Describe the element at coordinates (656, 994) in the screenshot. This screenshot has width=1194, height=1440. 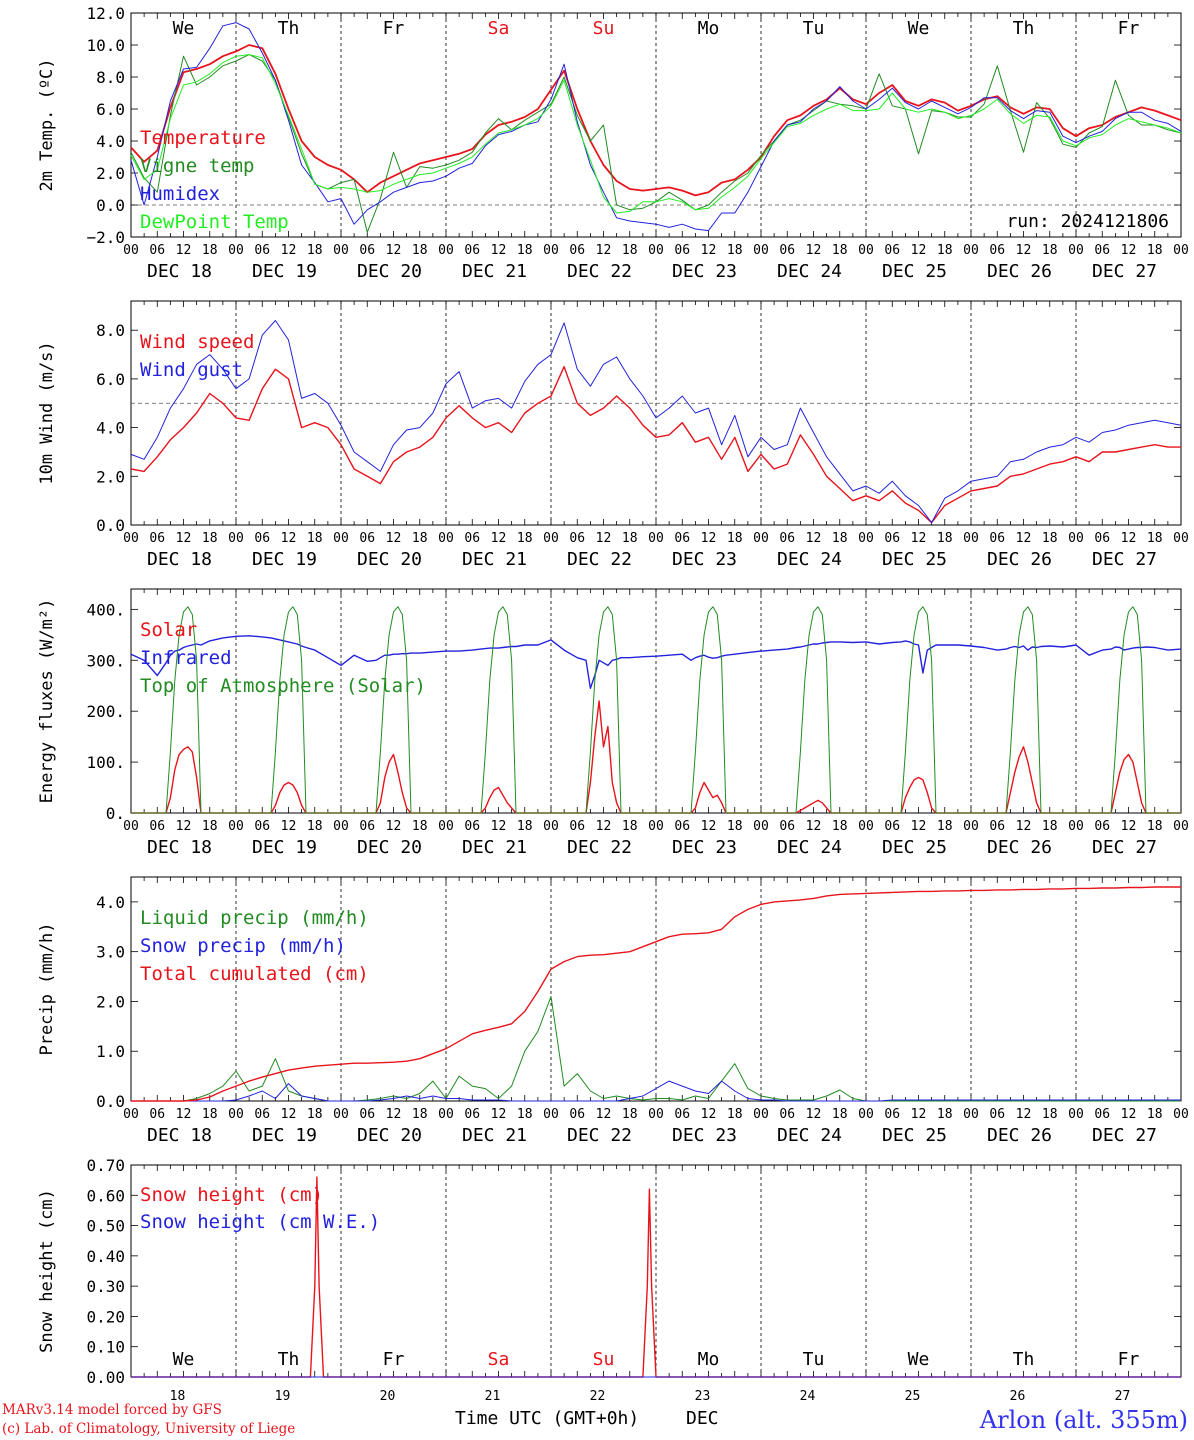
I see `series-line-total-cumulated-cm` at that location.